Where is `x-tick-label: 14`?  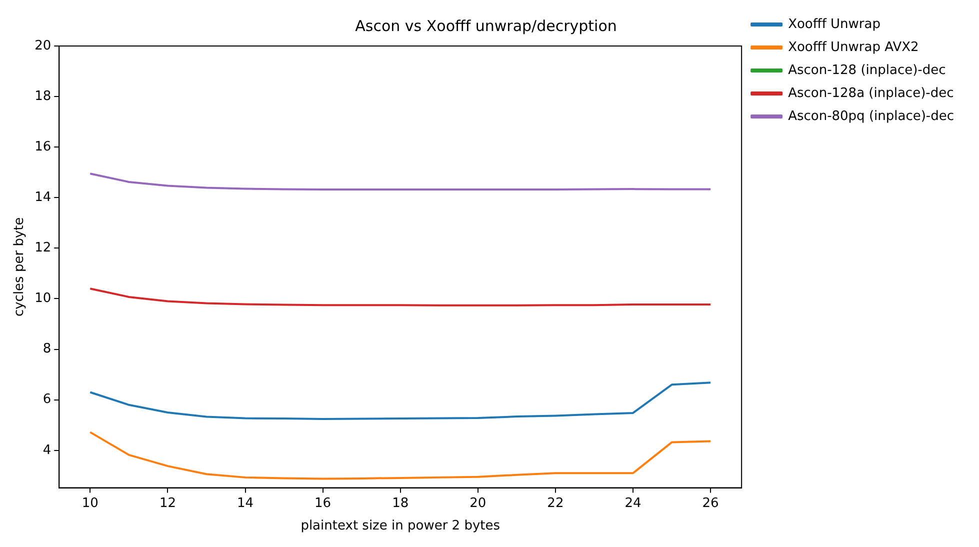
x-tick-label: 14 is located at coordinates (245, 503).